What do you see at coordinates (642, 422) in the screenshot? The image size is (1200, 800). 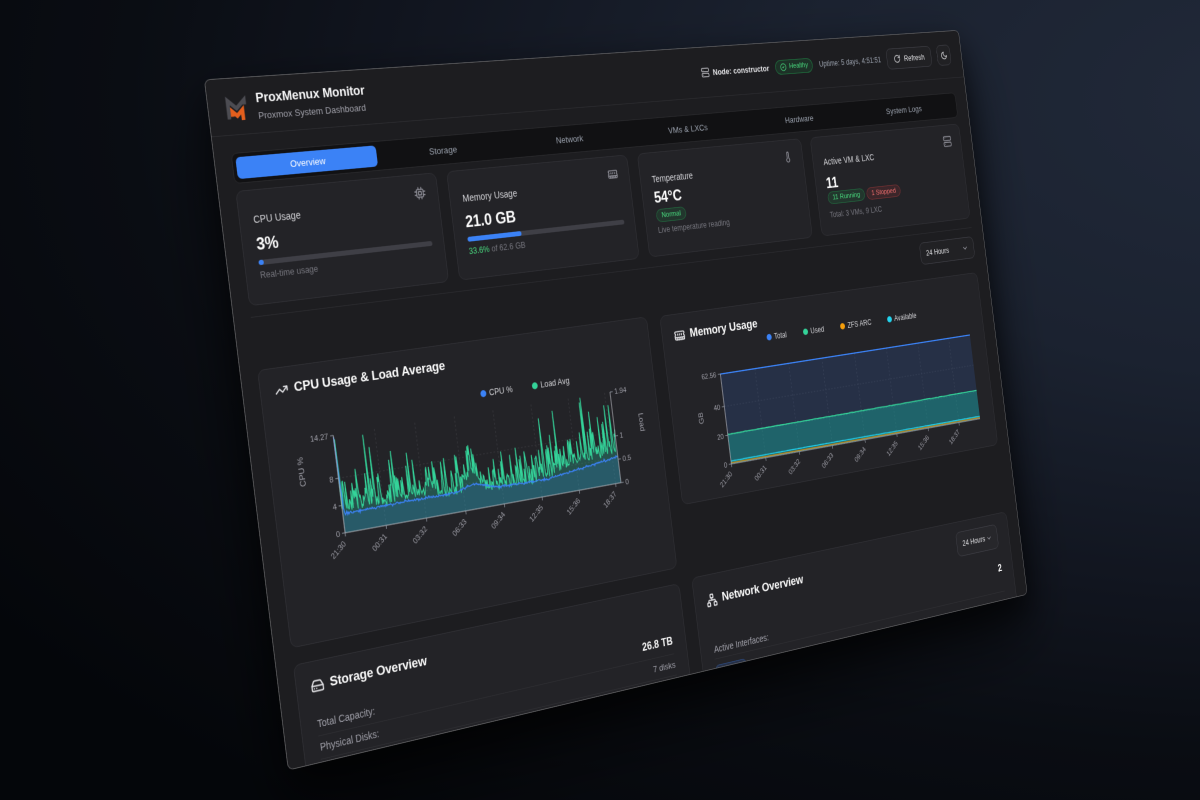 I see `svg-text: Load` at bounding box center [642, 422].